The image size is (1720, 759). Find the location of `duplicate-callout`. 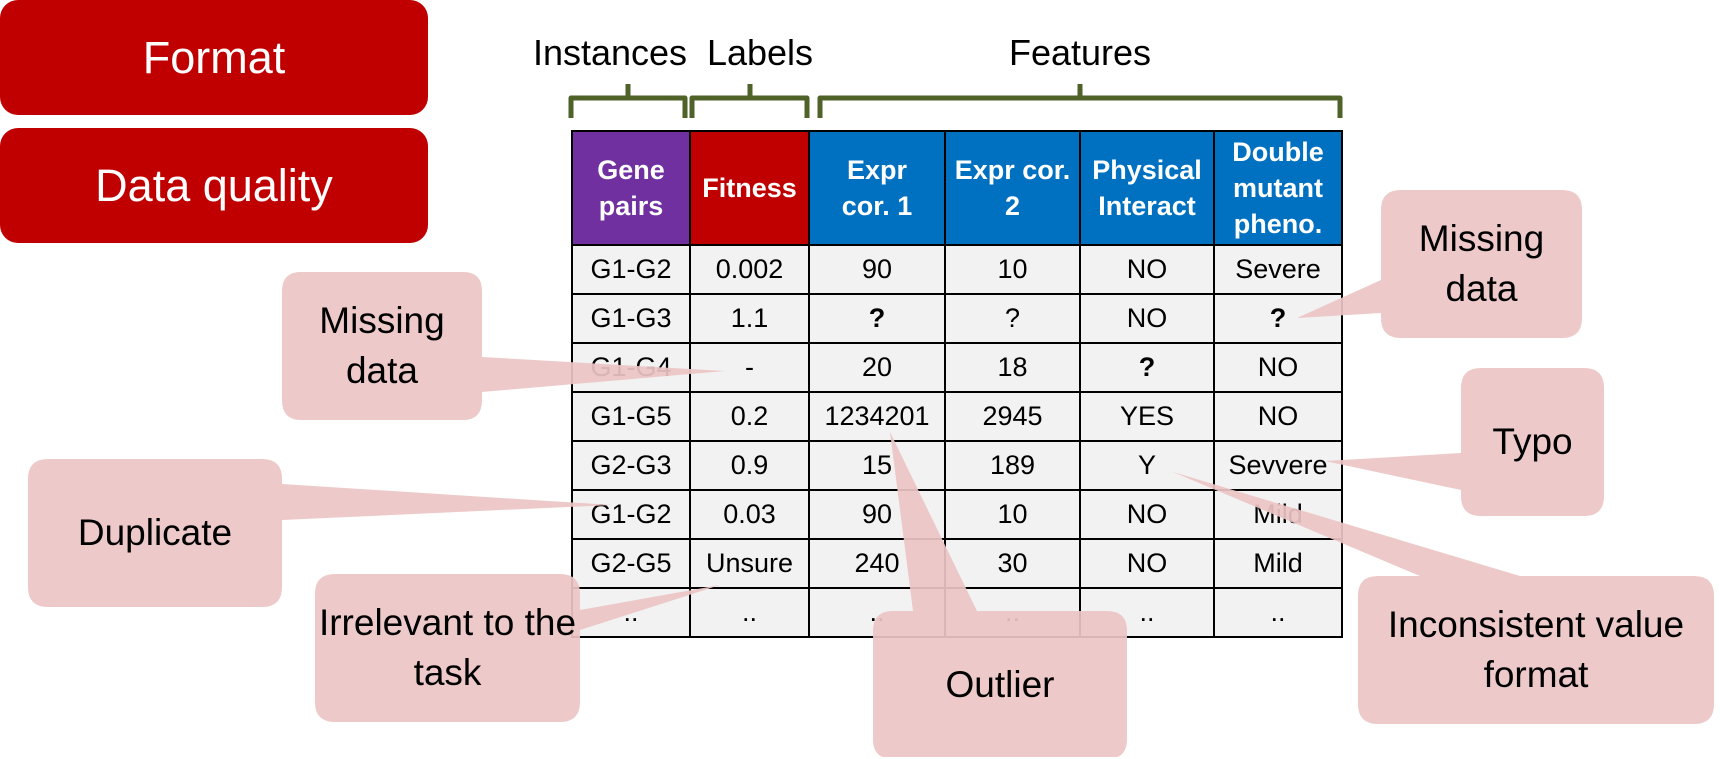

duplicate-callout is located at coordinates (320, 533).